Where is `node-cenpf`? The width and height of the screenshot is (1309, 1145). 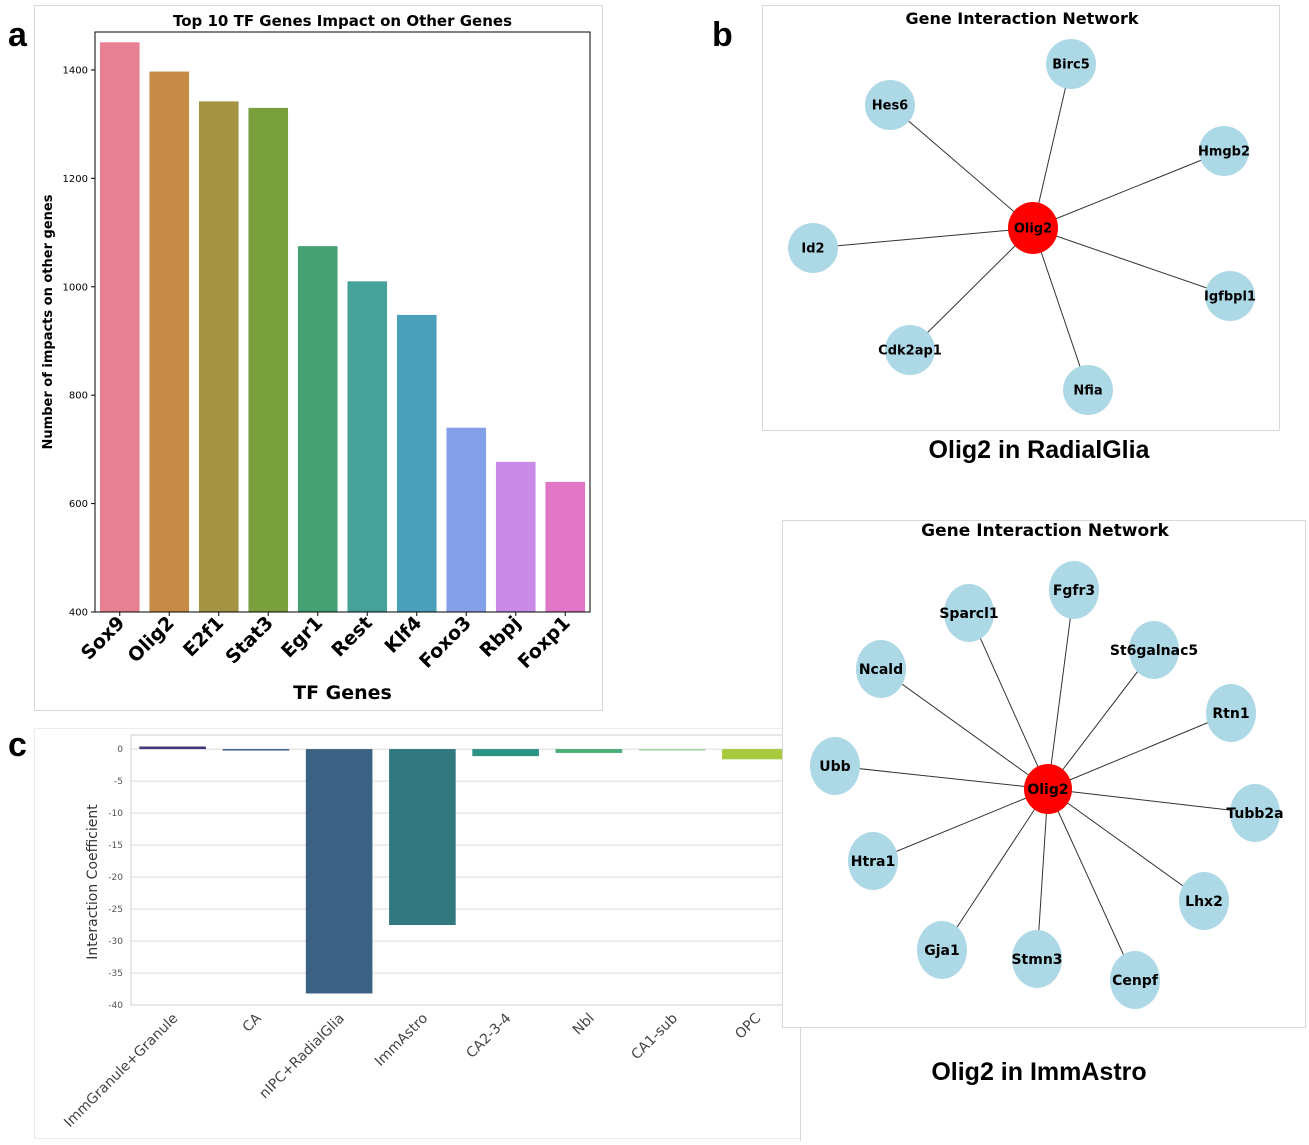 node-cenpf is located at coordinates (1135, 980).